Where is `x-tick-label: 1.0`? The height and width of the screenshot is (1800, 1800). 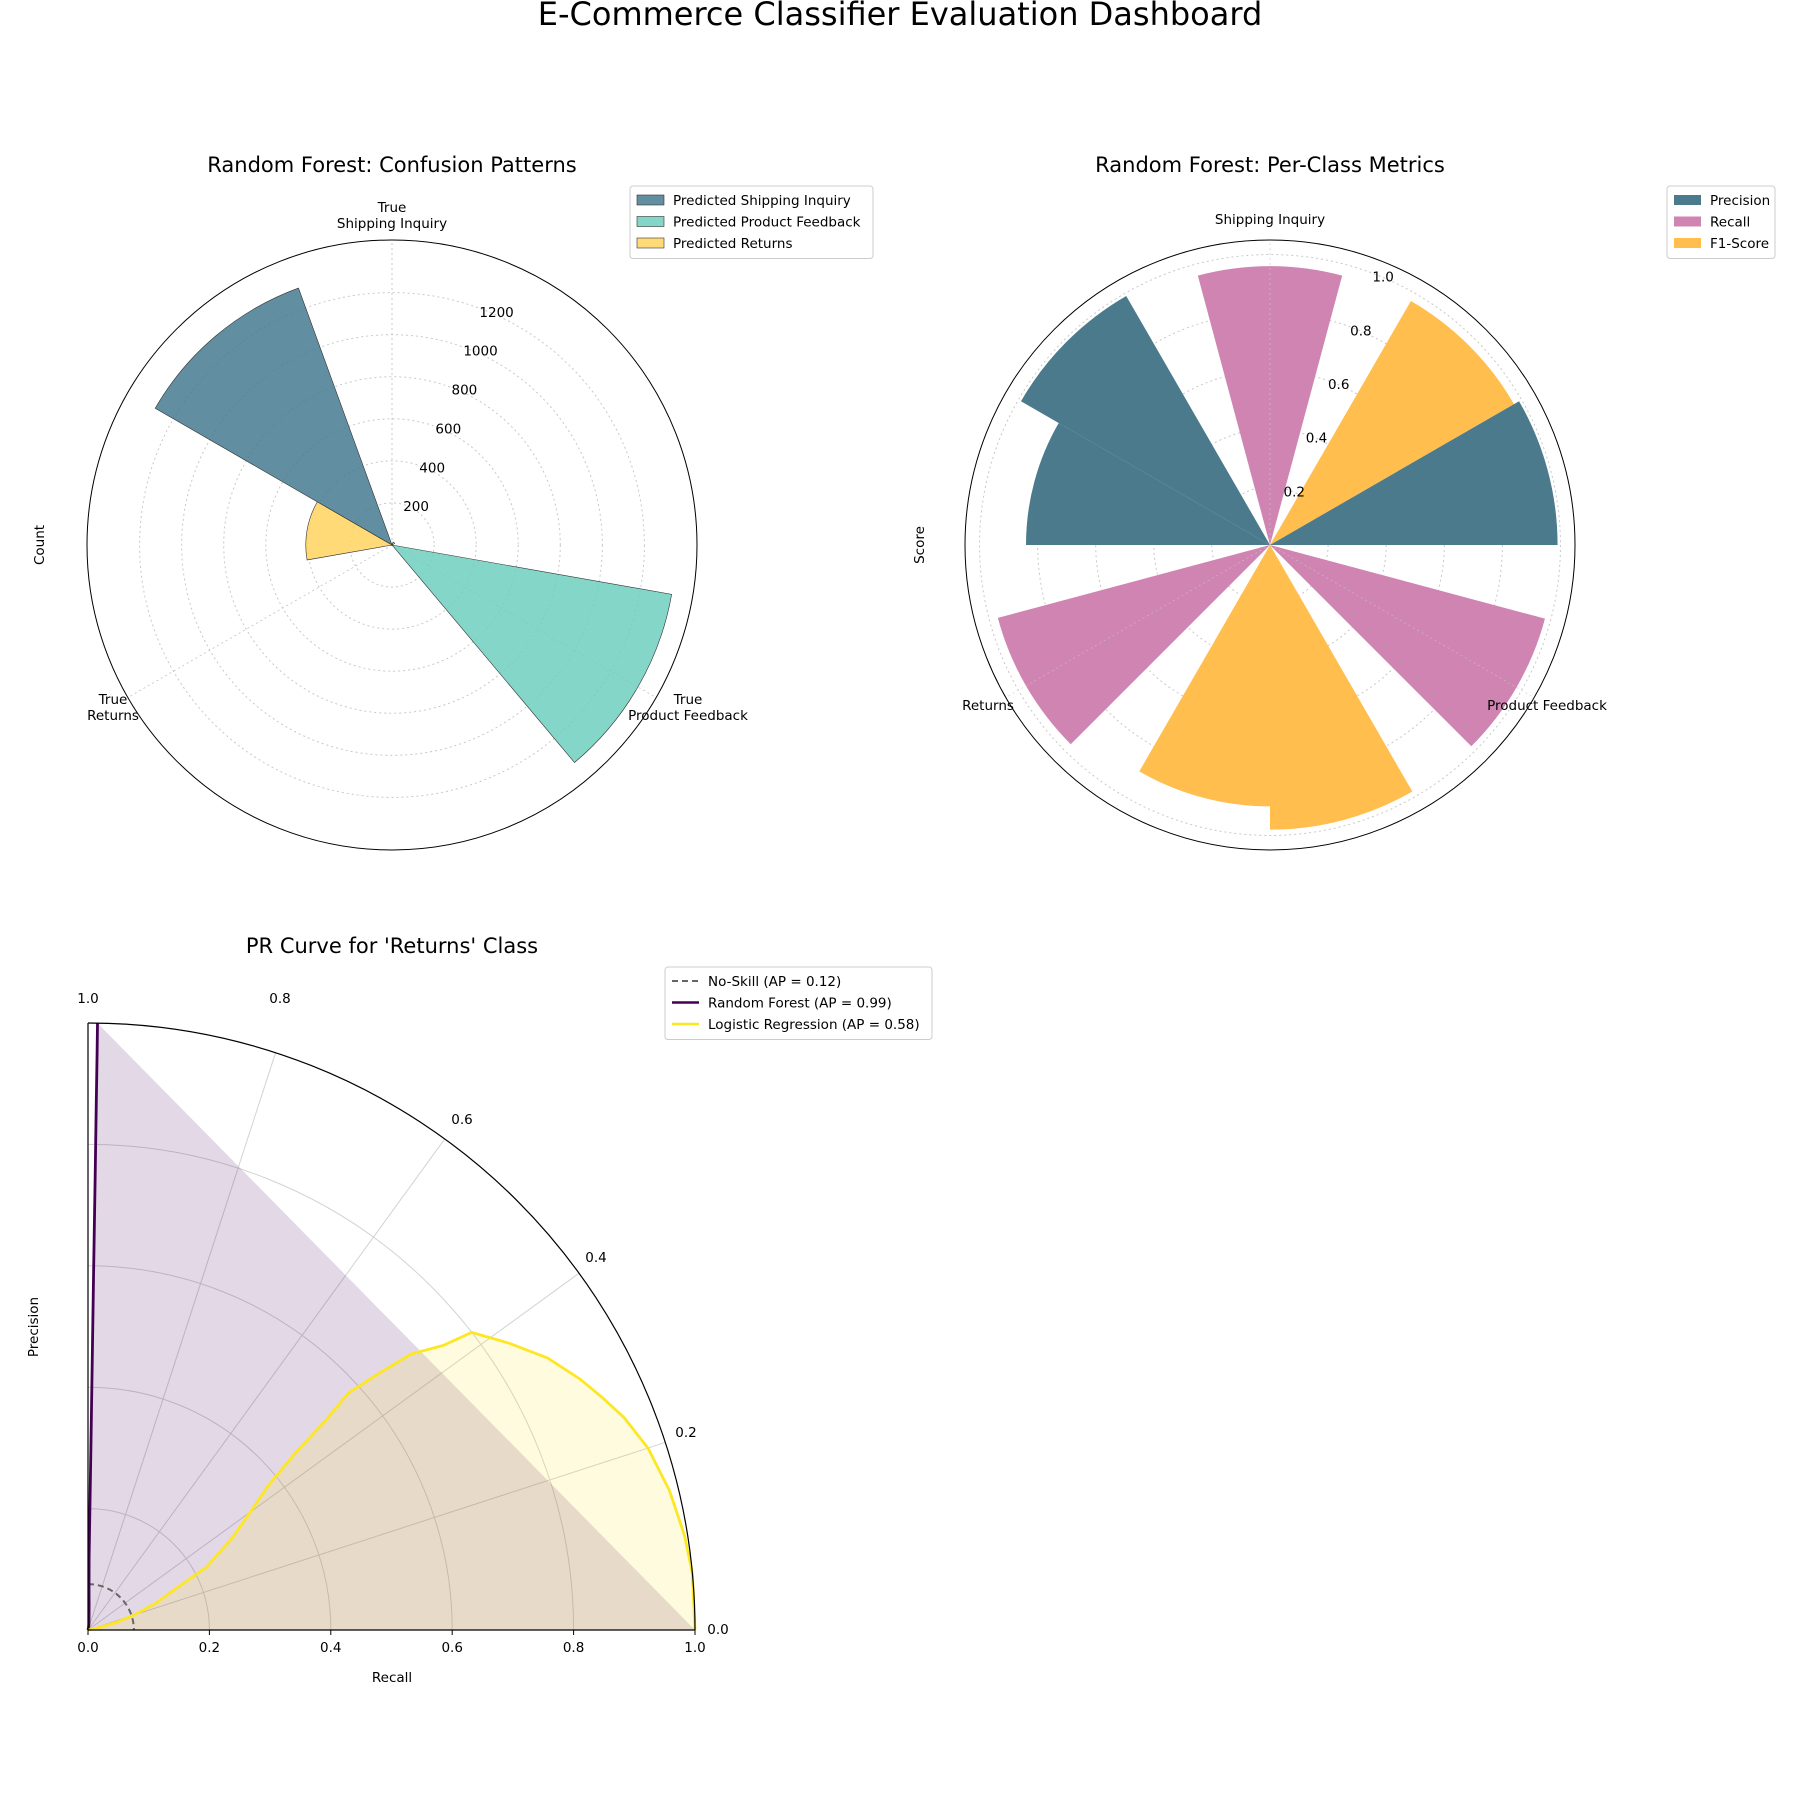 x-tick-label: 1.0 is located at coordinates (694, 1648).